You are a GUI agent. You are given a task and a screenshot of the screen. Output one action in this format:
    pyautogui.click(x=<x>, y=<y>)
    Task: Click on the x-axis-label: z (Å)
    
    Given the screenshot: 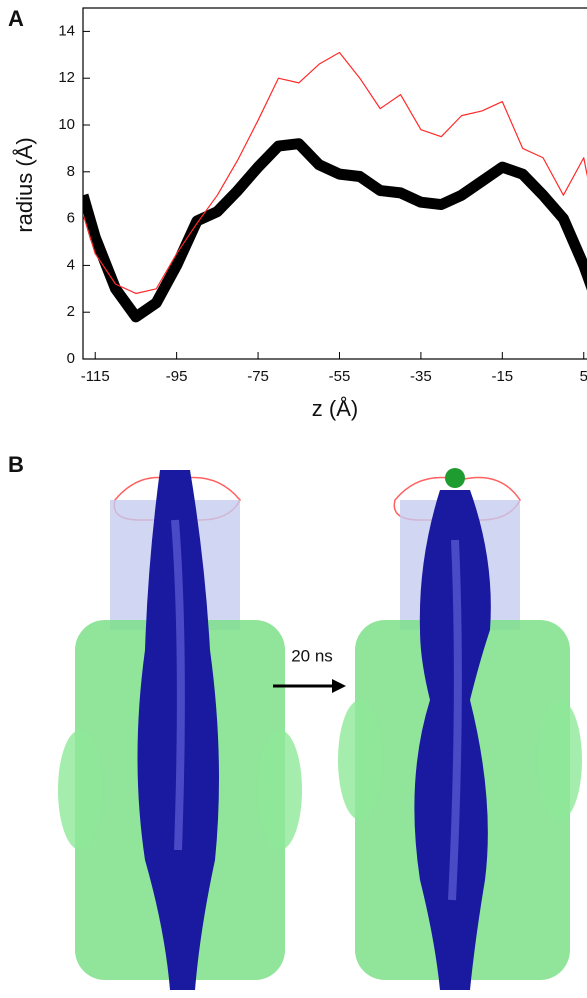 What is the action you would take?
    pyautogui.click(x=335, y=408)
    